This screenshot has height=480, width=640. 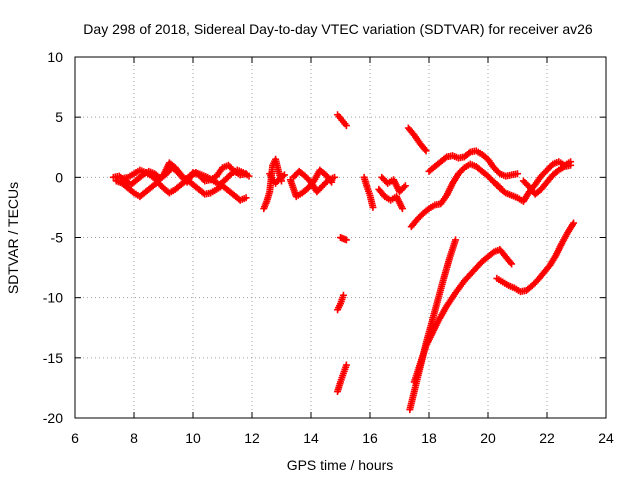 I want to click on series-track-q, so click(x=473, y=163).